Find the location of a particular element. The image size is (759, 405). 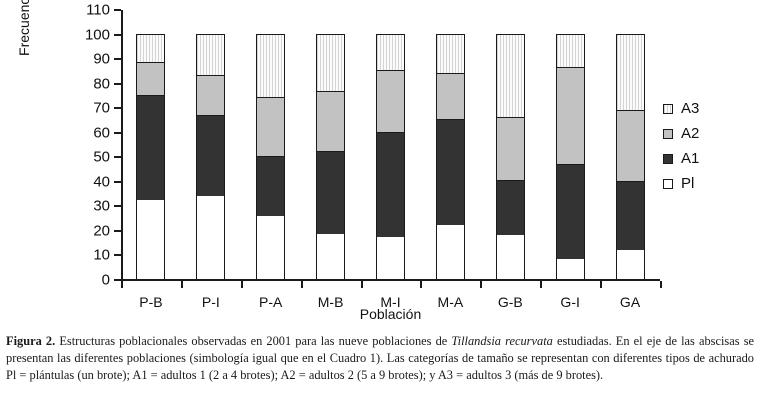

y-axis-line is located at coordinates (122, 145).